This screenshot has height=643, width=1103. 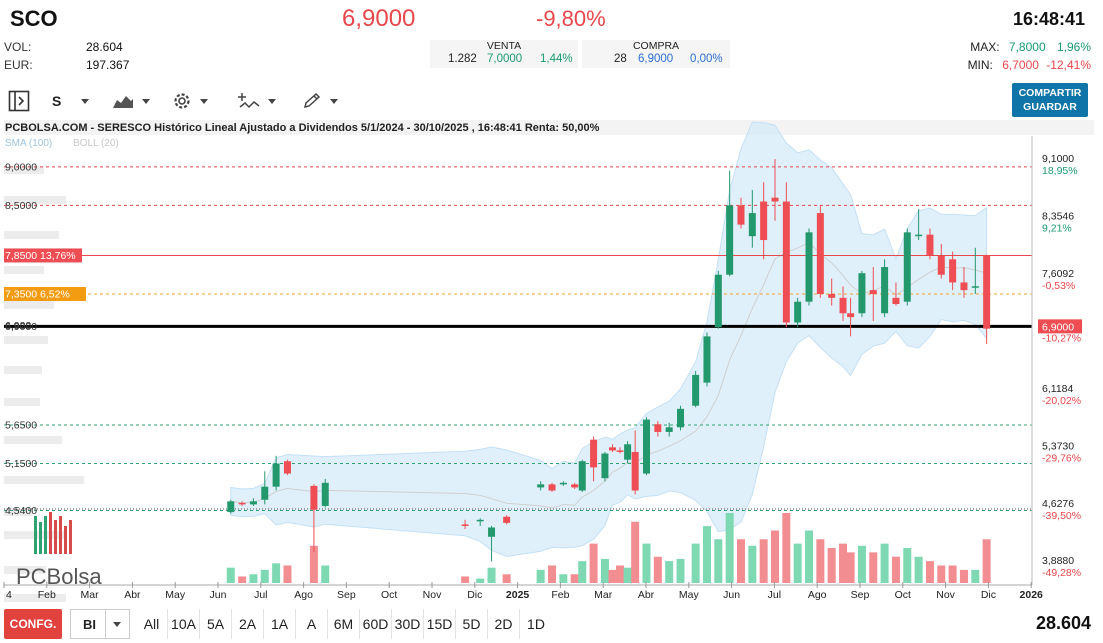 What do you see at coordinates (90, 595) in the screenshot?
I see `time-tick-label: Mar` at bounding box center [90, 595].